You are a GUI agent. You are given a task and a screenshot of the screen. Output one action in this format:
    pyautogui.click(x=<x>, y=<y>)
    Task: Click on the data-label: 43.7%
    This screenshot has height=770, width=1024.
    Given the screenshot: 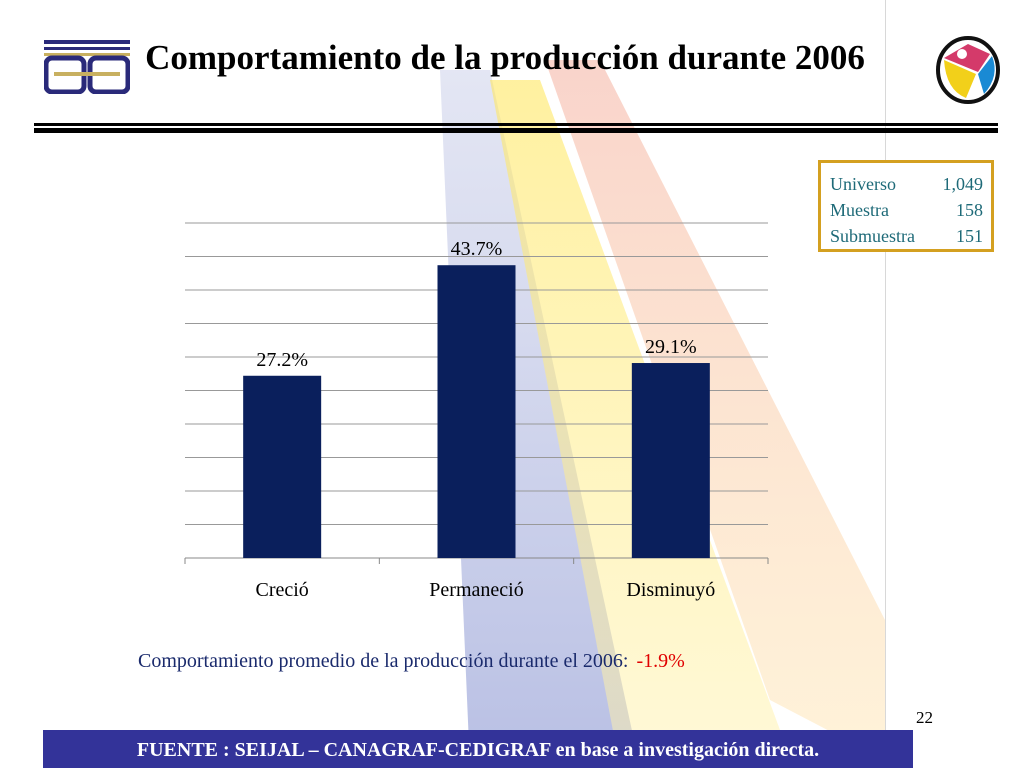 What is the action you would take?
    pyautogui.click(x=477, y=249)
    